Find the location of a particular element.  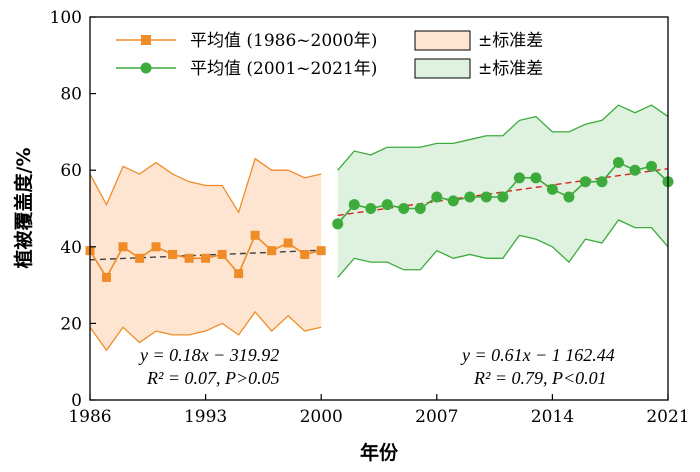

point-s2-2010 is located at coordinates (486, 197).